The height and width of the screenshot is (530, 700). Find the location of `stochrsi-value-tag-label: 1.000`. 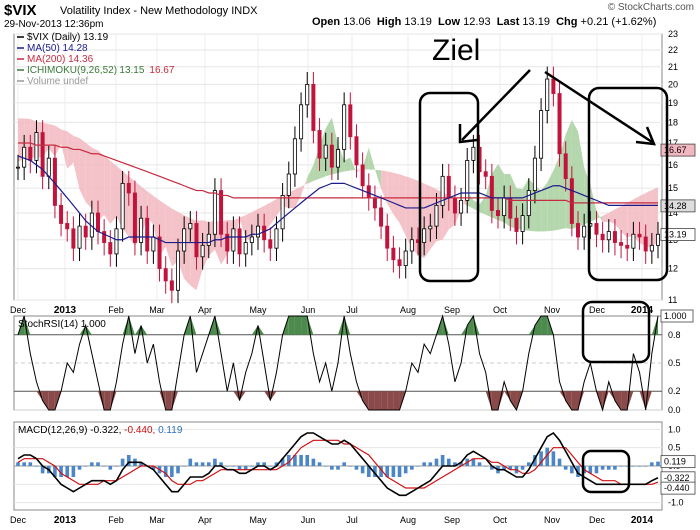

stochrsi-value-tag-label: 1.000 is located at coordinates (675, 316).